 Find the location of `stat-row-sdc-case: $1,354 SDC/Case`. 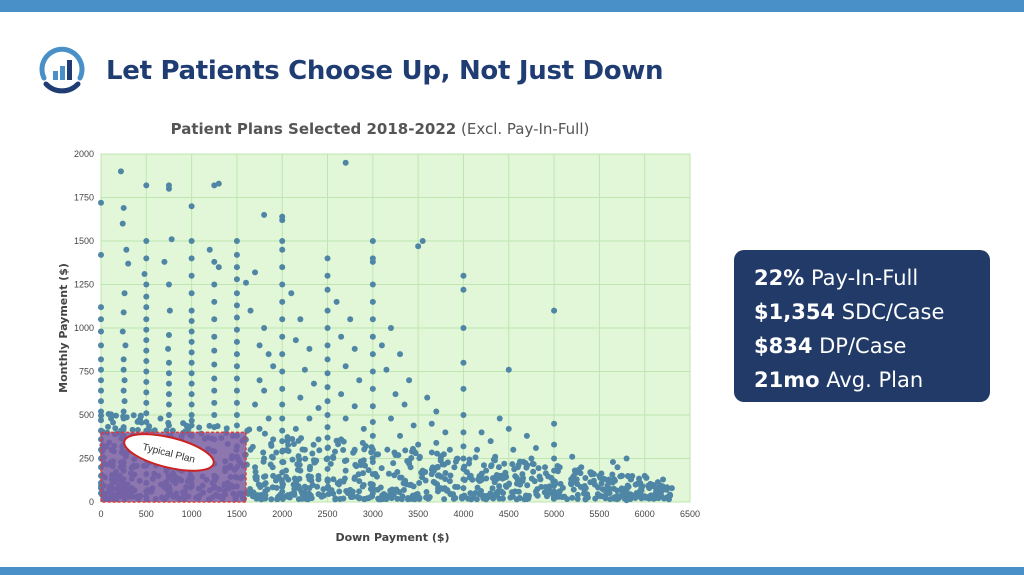

stat-row-sdc-case: $1,354 SDC/Case is located at coordinates (872, 312).